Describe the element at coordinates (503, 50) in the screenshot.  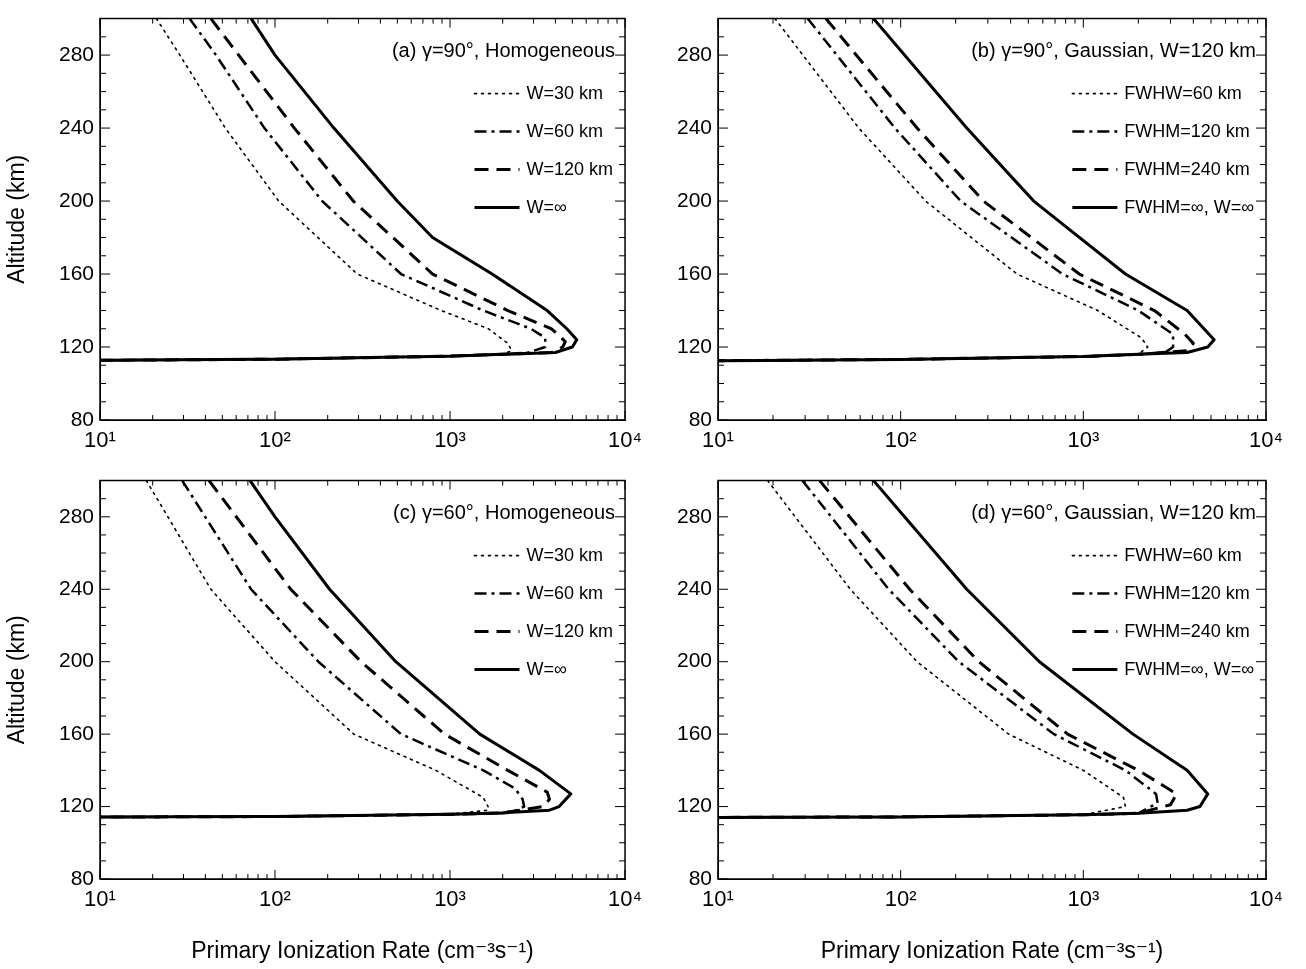
I see `text: (a) γ=90°, Homogeneous` at that location.